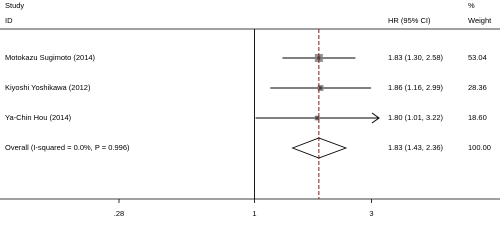  I want to click on overall-effect-label: 1.83 (1.43, 2.36), so click(416, 147).